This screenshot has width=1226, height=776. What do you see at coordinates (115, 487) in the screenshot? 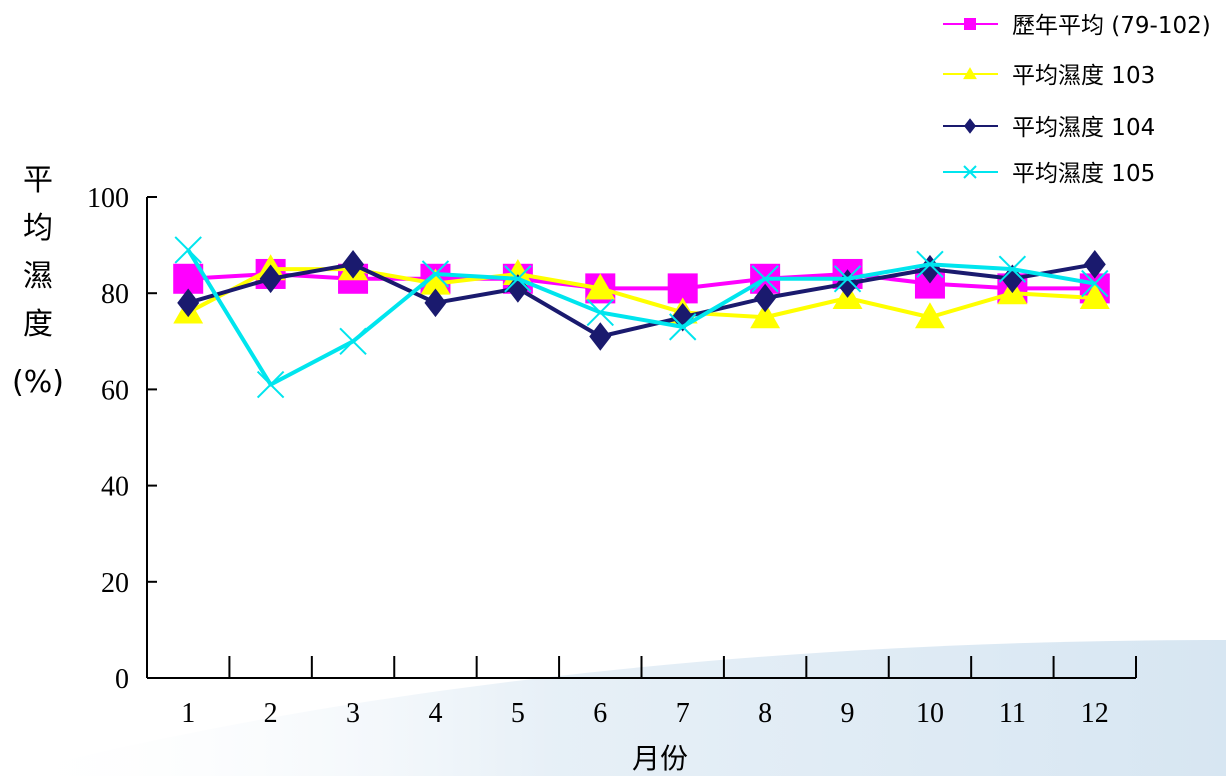
I see `y-tick-label: 40` at bounding box center [115, 487].